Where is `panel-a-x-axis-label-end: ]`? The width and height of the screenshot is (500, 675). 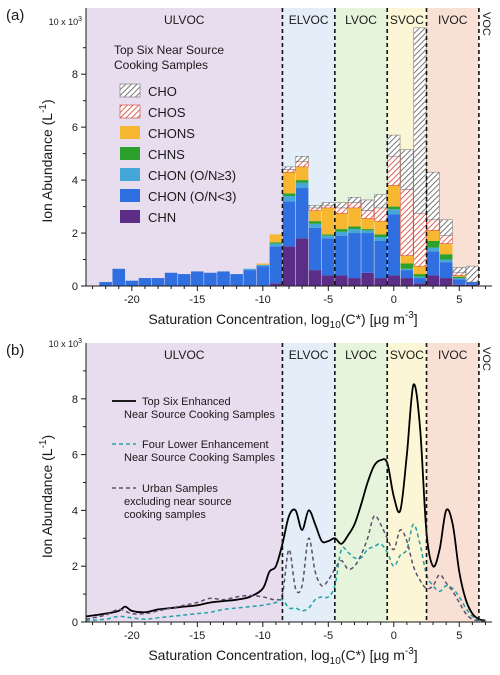 panel-a-x-axis-label-end: ] is located at coordinates (416, 319).